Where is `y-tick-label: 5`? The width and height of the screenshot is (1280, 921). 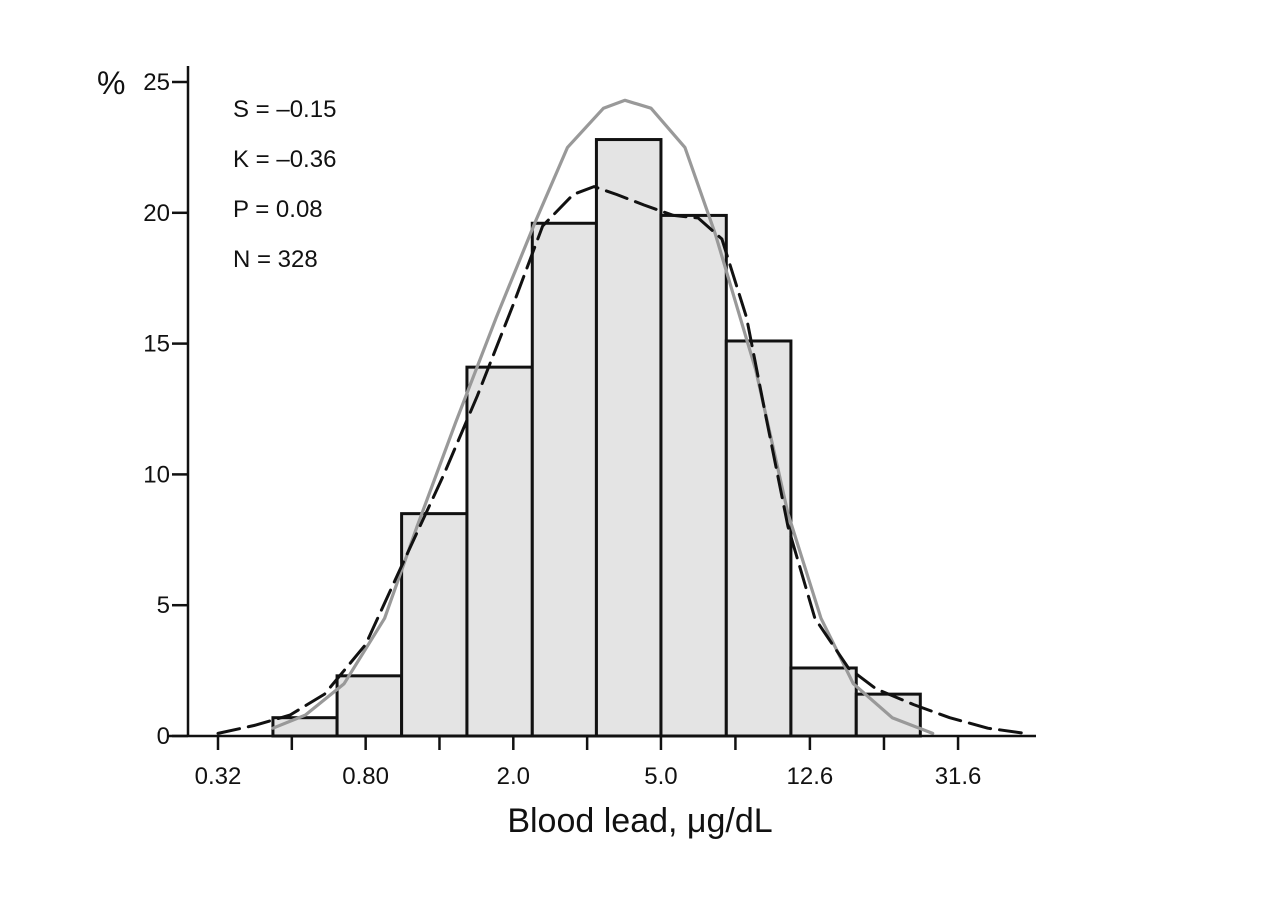 y-tick-label: 5 is located at coordinates (163, 605).